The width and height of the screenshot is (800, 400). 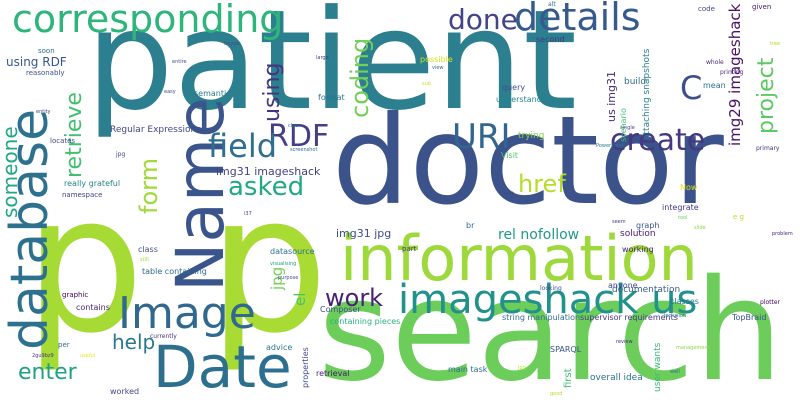 What do you see at coordinates (45, 73) in the screenshot?
I see `word-reasonably: reasonably` at bounding box center [45, 73].